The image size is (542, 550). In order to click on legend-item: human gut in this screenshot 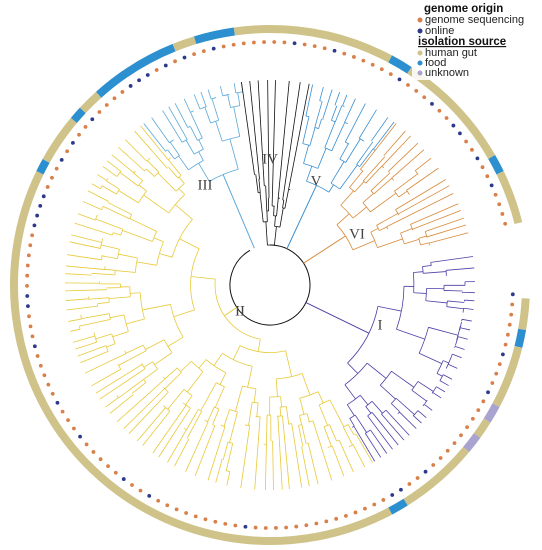, I will do `click(451, 53)`.